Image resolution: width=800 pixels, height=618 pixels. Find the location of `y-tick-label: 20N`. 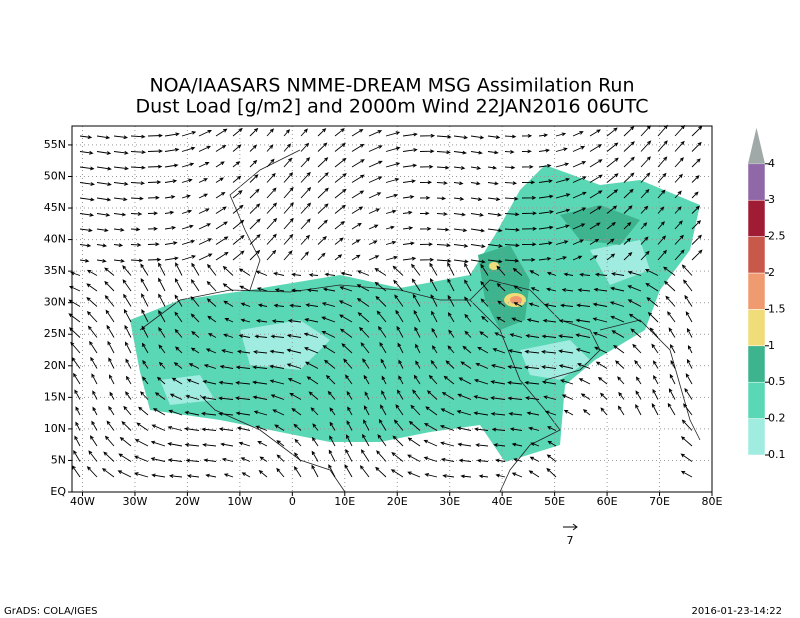

y-tick-label: 20N is located at coordinates (55, 365).